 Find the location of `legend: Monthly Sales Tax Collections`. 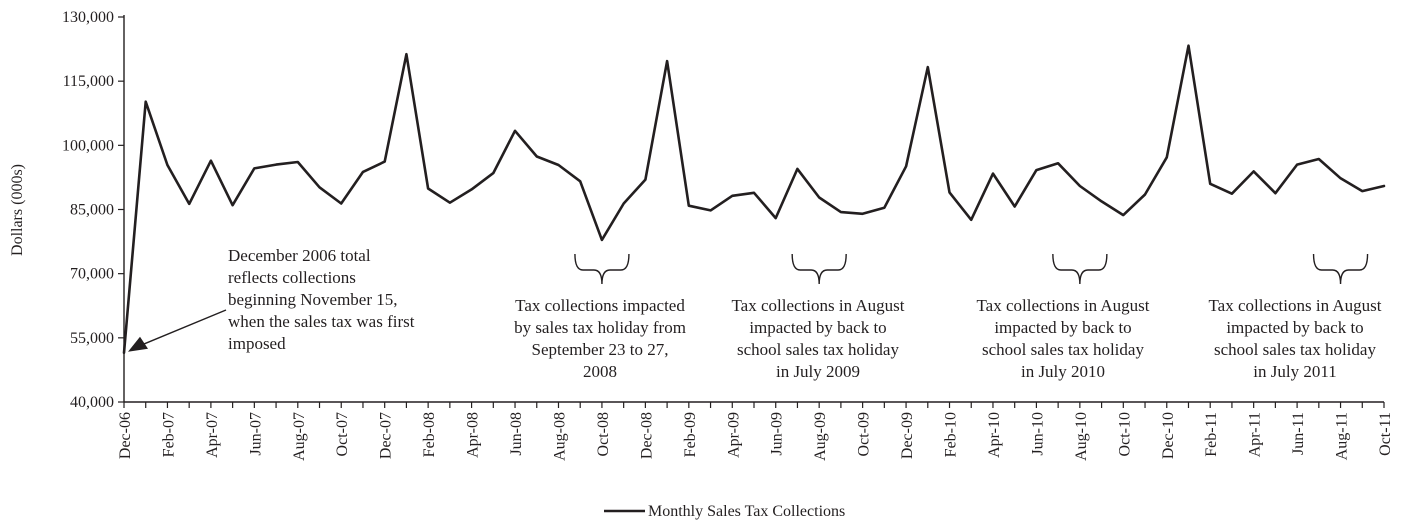

legend: Monthly Sales Tax Collections is located at coordinates (724, 511).